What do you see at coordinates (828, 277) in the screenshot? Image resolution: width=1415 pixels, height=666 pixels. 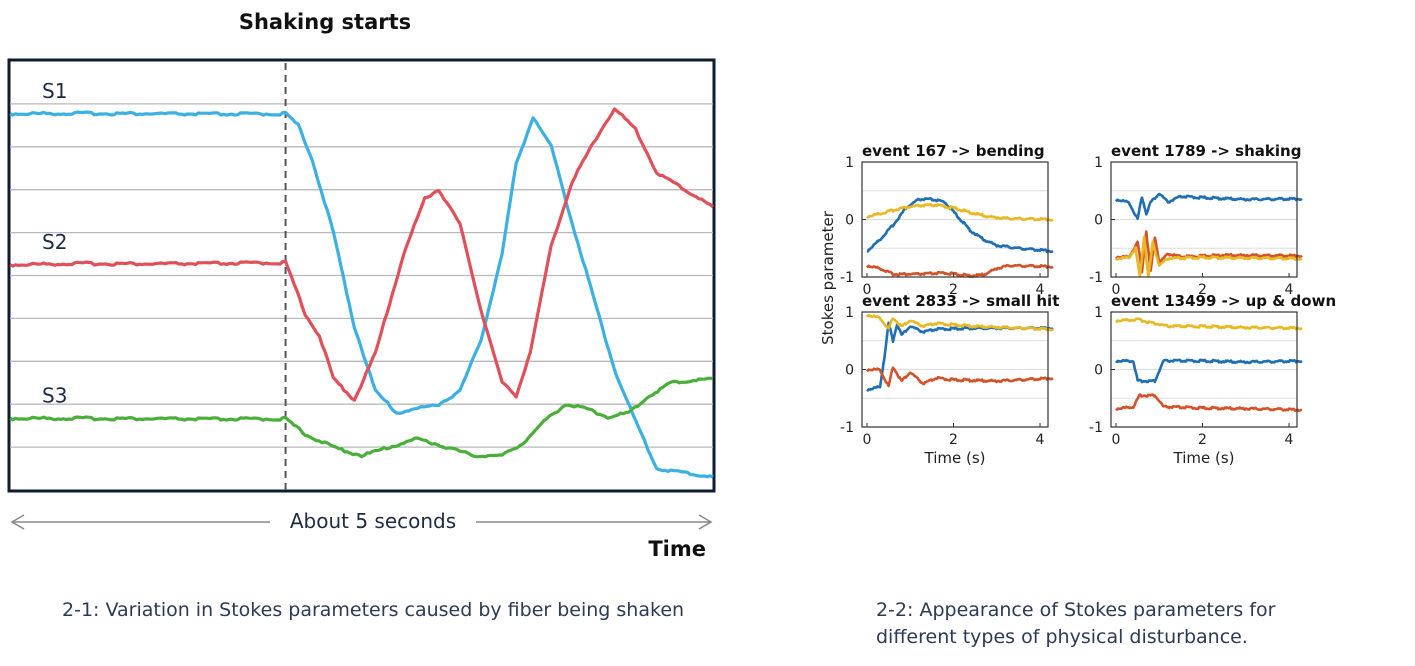 I see `shared-y-axis-label: Stokes parameter` at bounding box center [828, 277].